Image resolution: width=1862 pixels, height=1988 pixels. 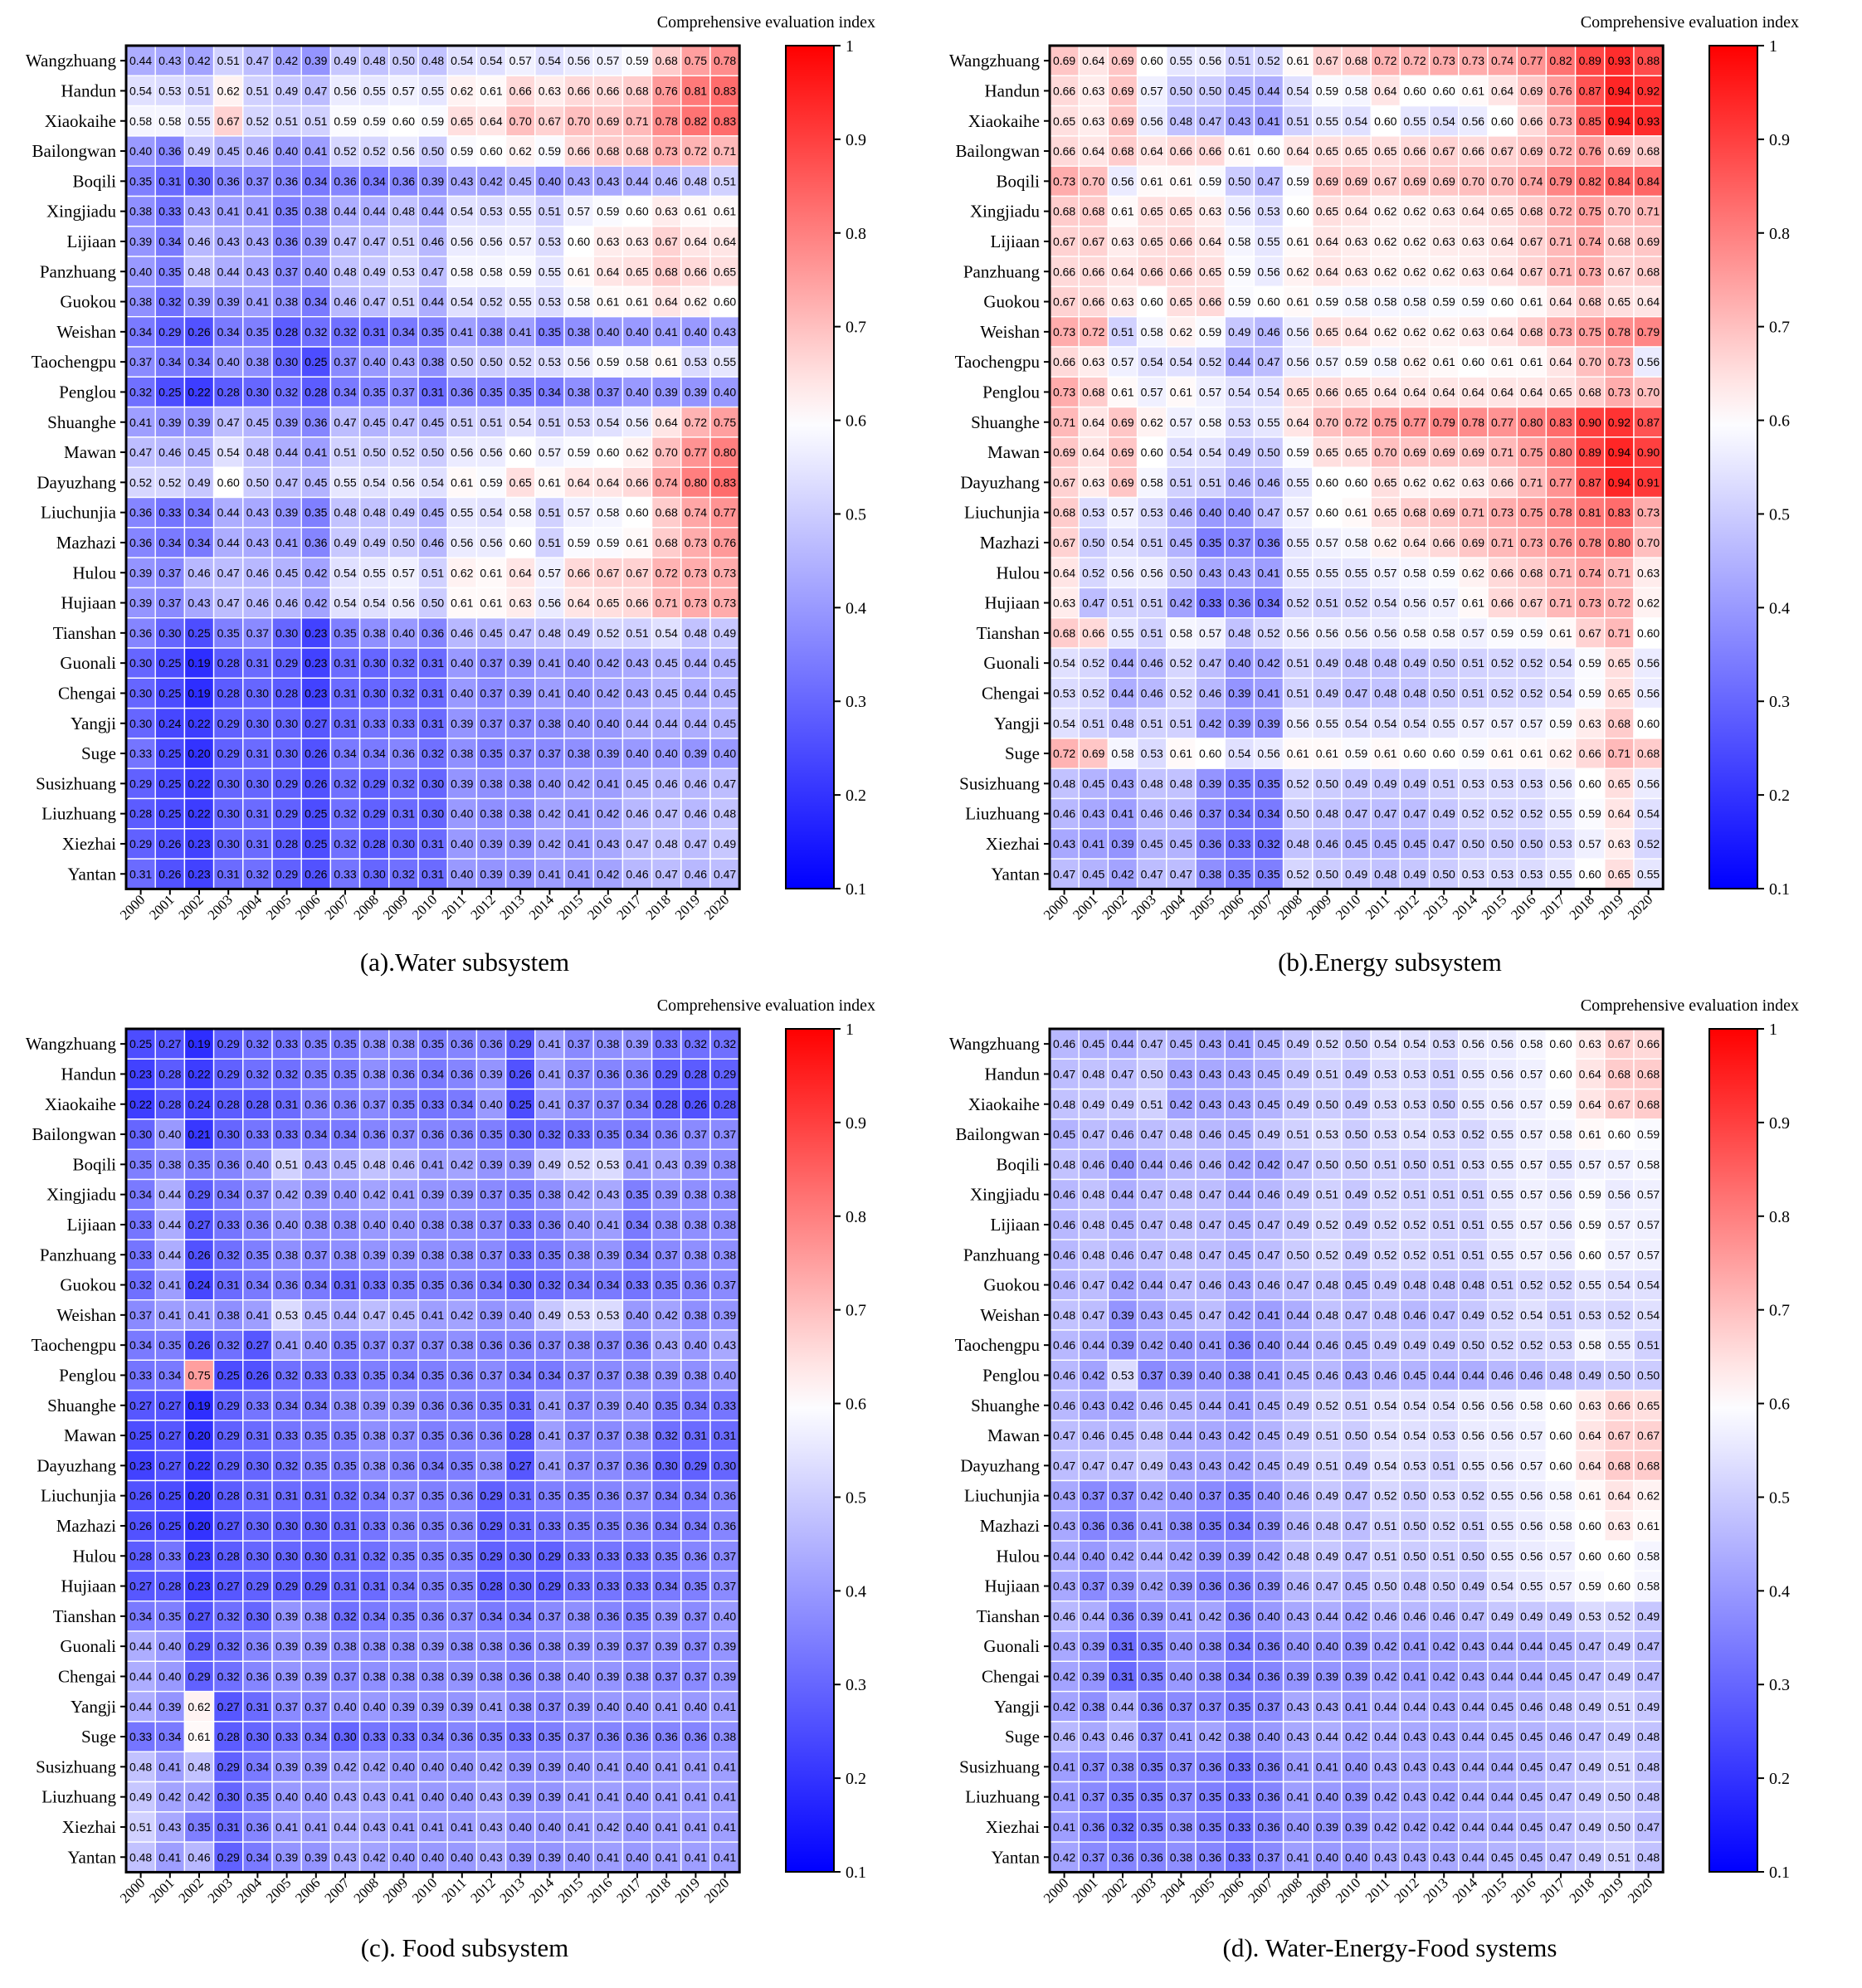 What do you see at coordinates (696, 1073) in the screenshot?
I see `cell-value-label: 0.28` at bounding box center [696, 1073].